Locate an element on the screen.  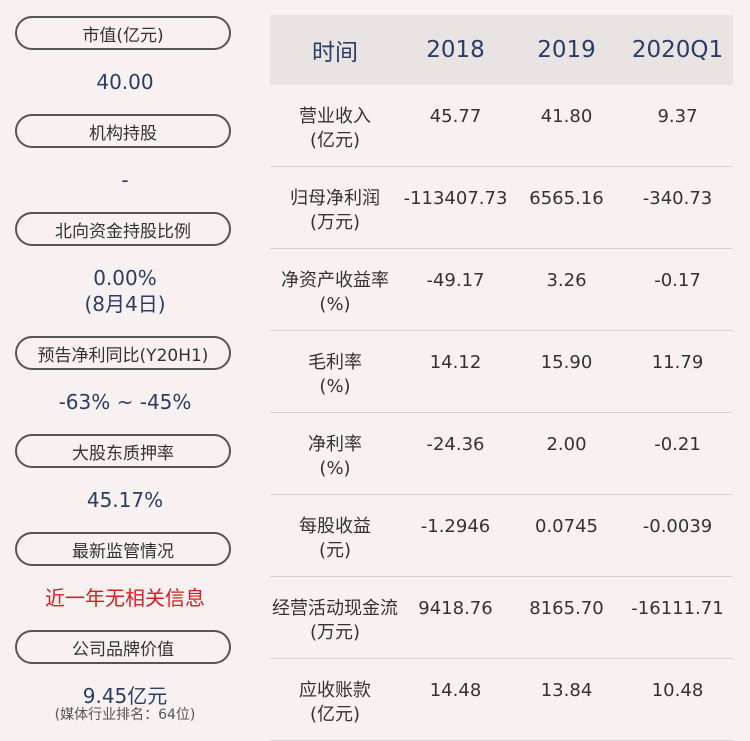
cell-value: 41.80 is located at coordinates (566, 116).